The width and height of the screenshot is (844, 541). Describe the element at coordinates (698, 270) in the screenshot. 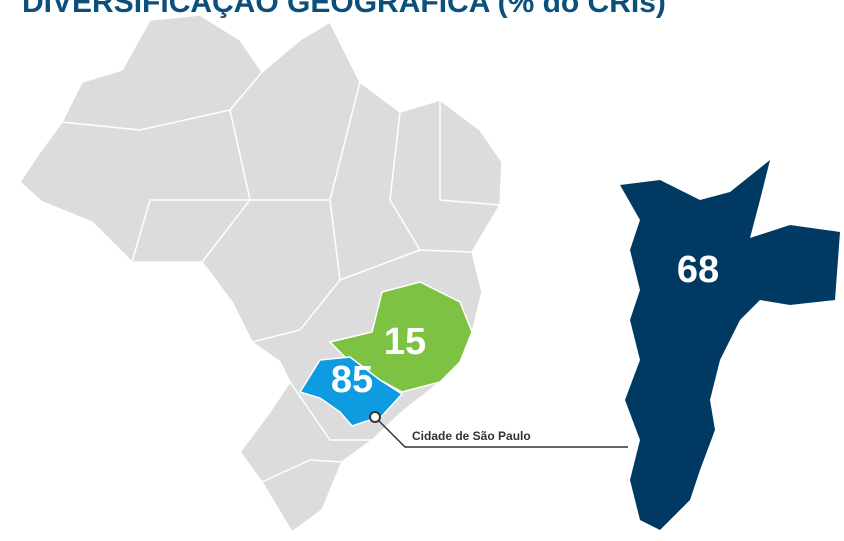

I see `city-value: 68` at that location.